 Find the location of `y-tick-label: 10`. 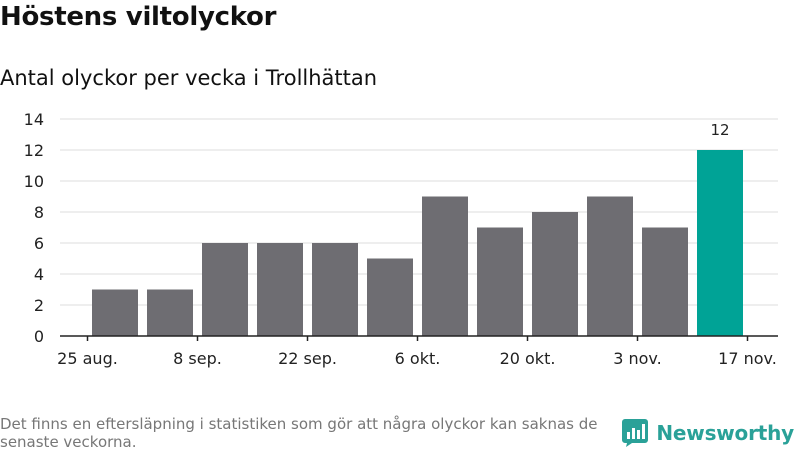

y-tick-label: 10 is located at coordinates (34, 181).